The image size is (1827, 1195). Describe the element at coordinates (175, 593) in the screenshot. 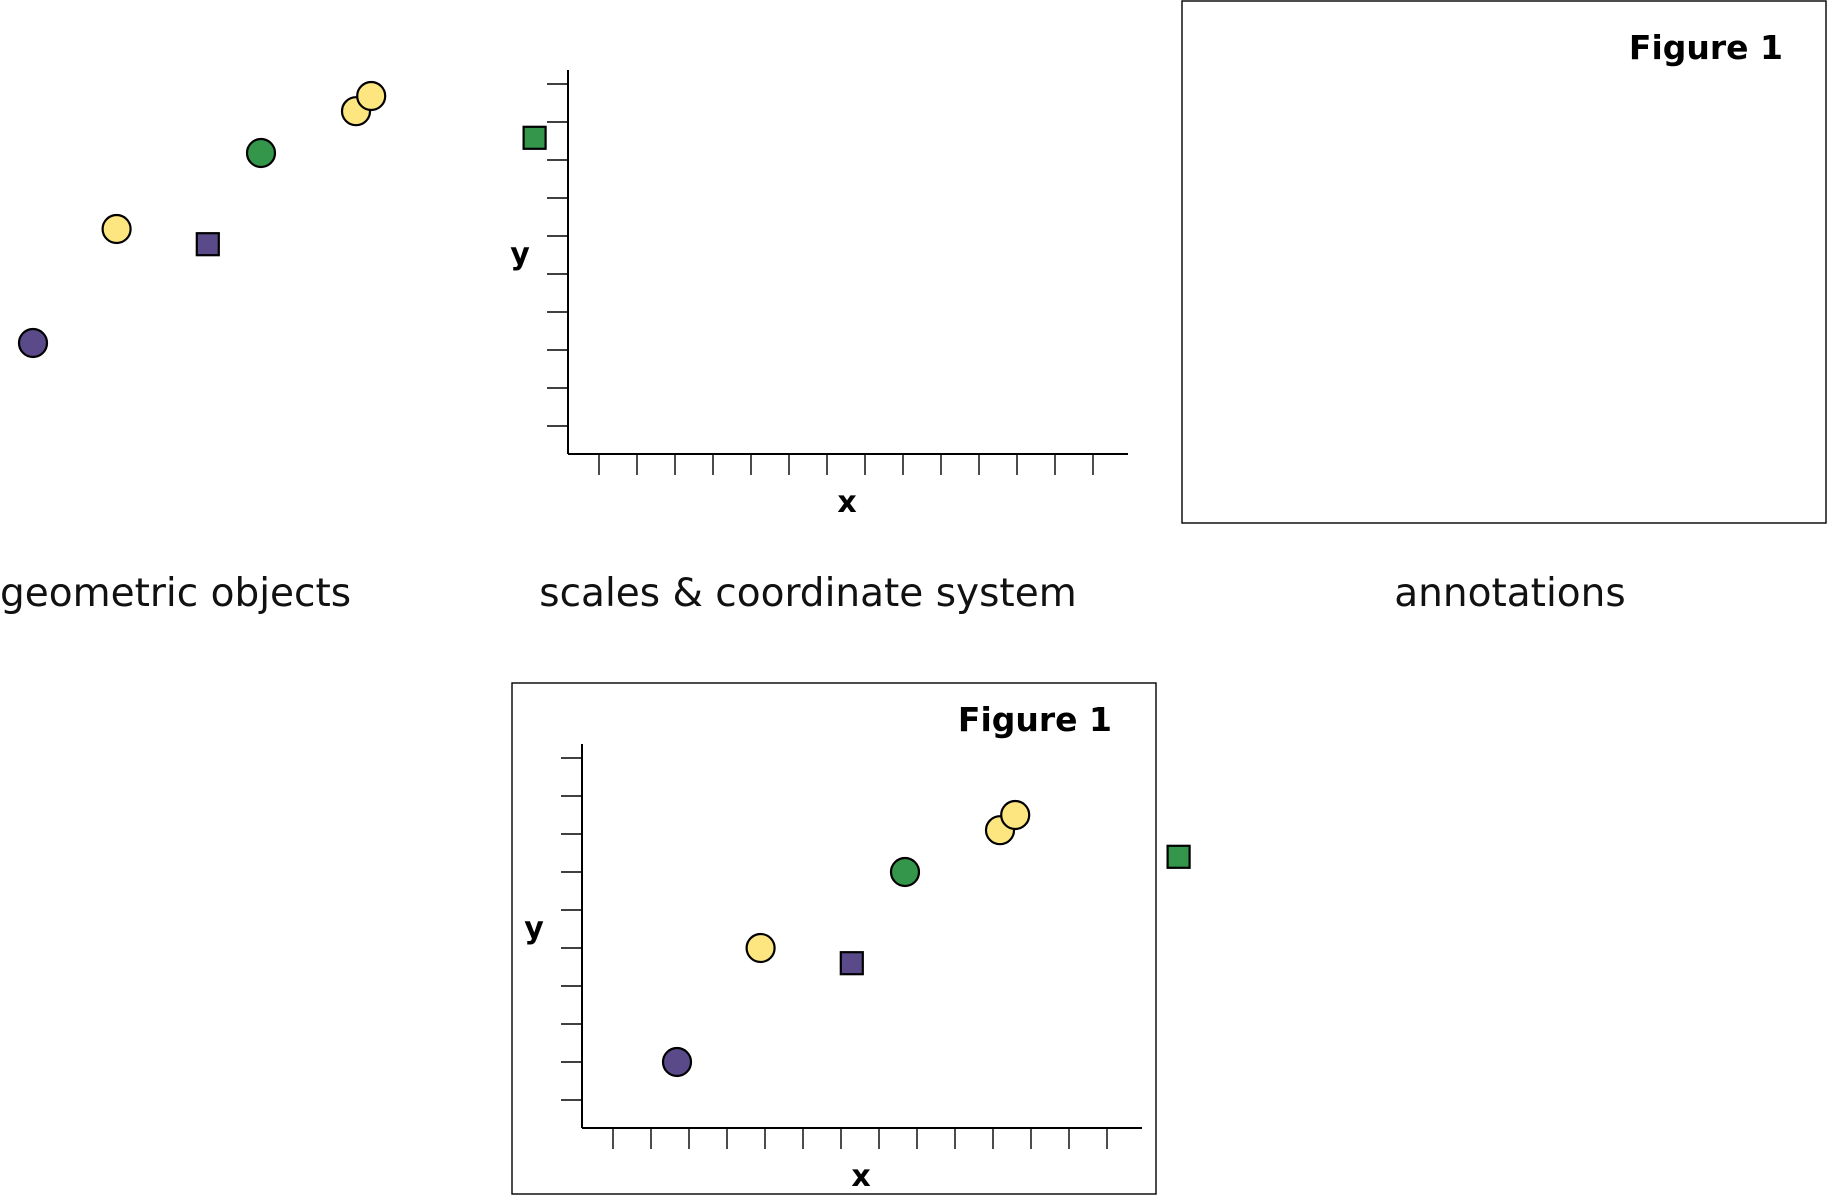

I see `geometric-objects-caption: geometric objects` at that location.